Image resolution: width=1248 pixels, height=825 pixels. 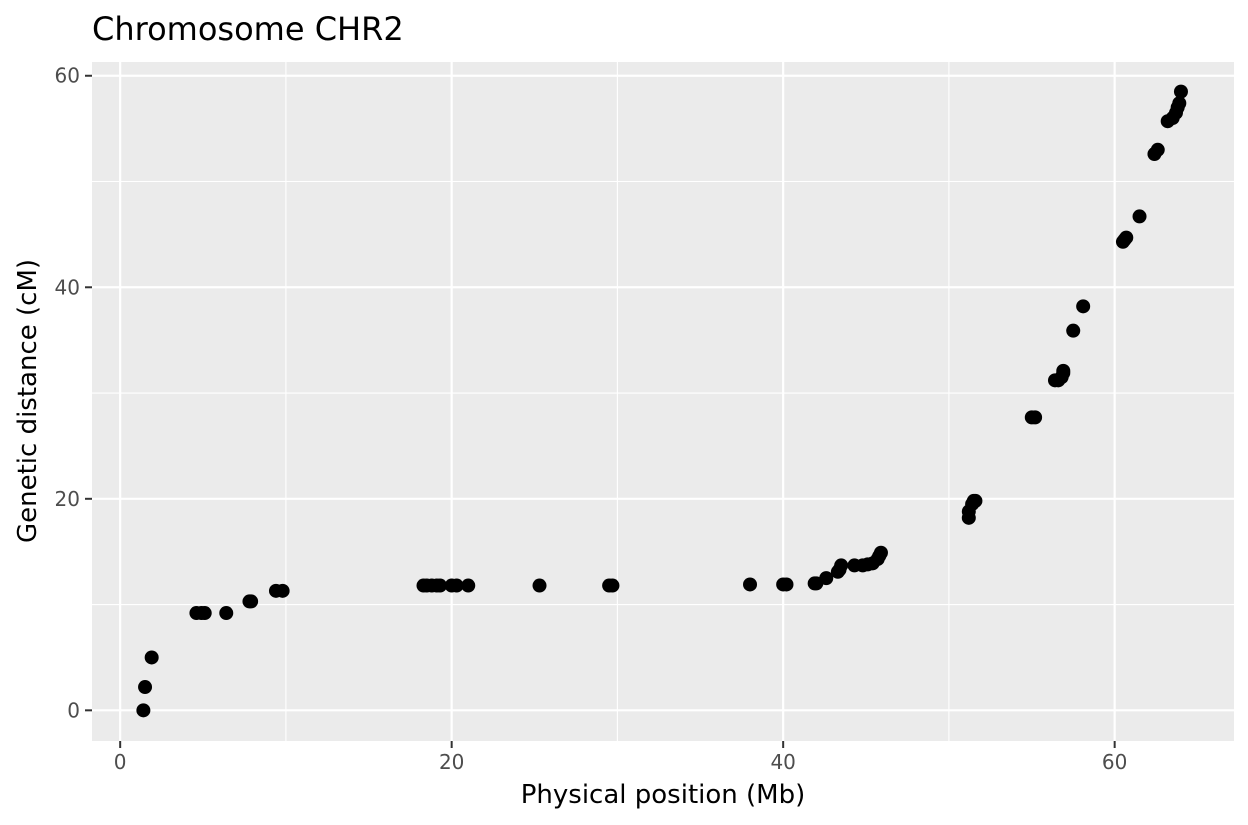 What do you see at coordinates (248, 29) in the screenshot?
I see `chart-title: Chromosome CHR2` at bounding box center [248, 29].